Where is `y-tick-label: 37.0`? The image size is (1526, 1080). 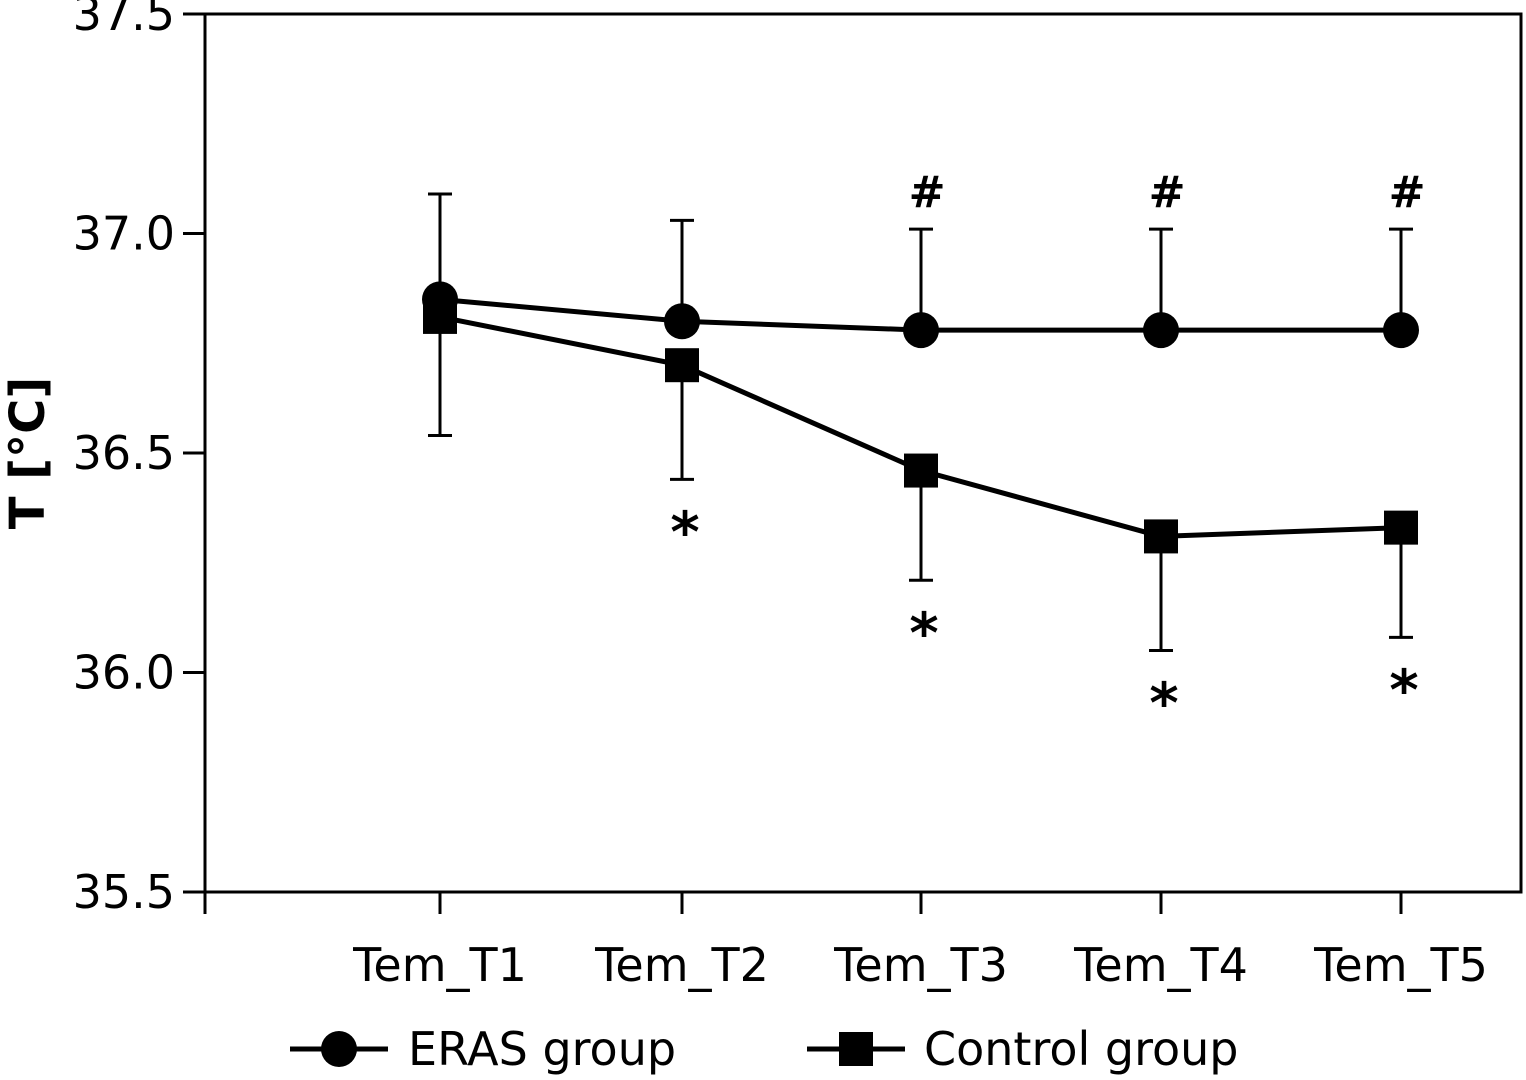 y-tick-label: 37.0 is located at coordinates (124, 234).